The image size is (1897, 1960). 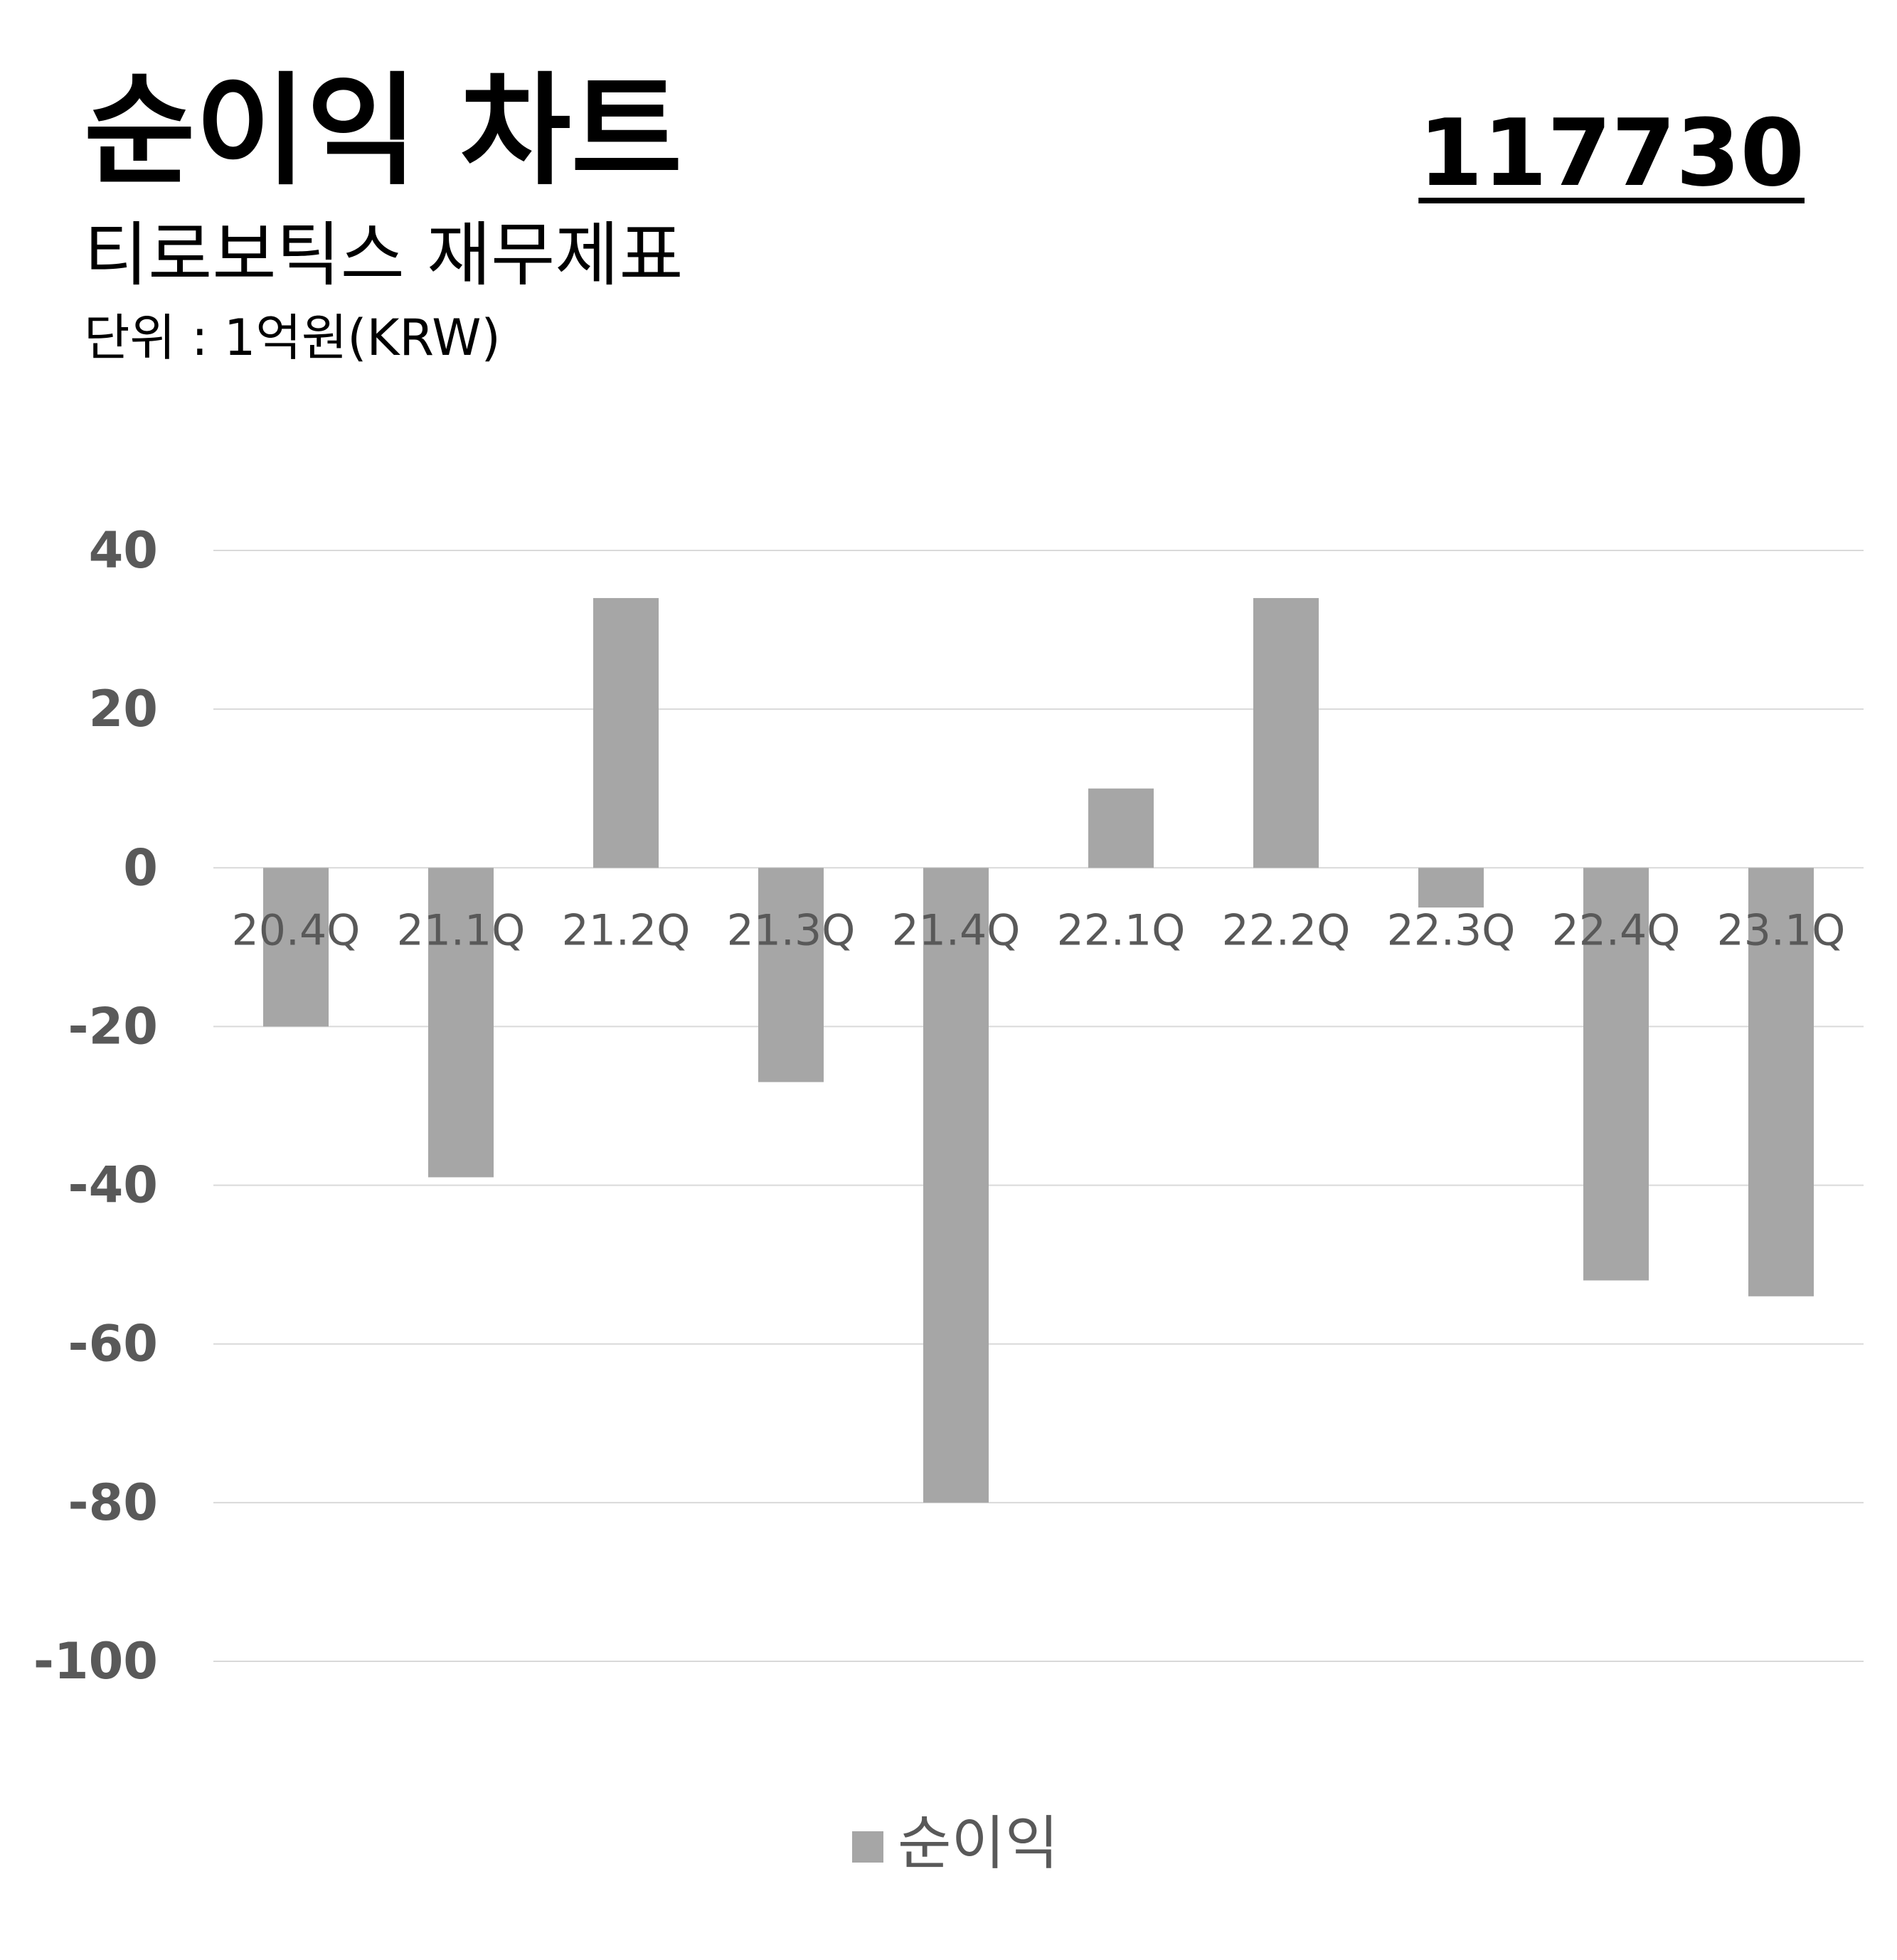 I want to click on y-tick-label: -40, so click(x=113, y=1185).